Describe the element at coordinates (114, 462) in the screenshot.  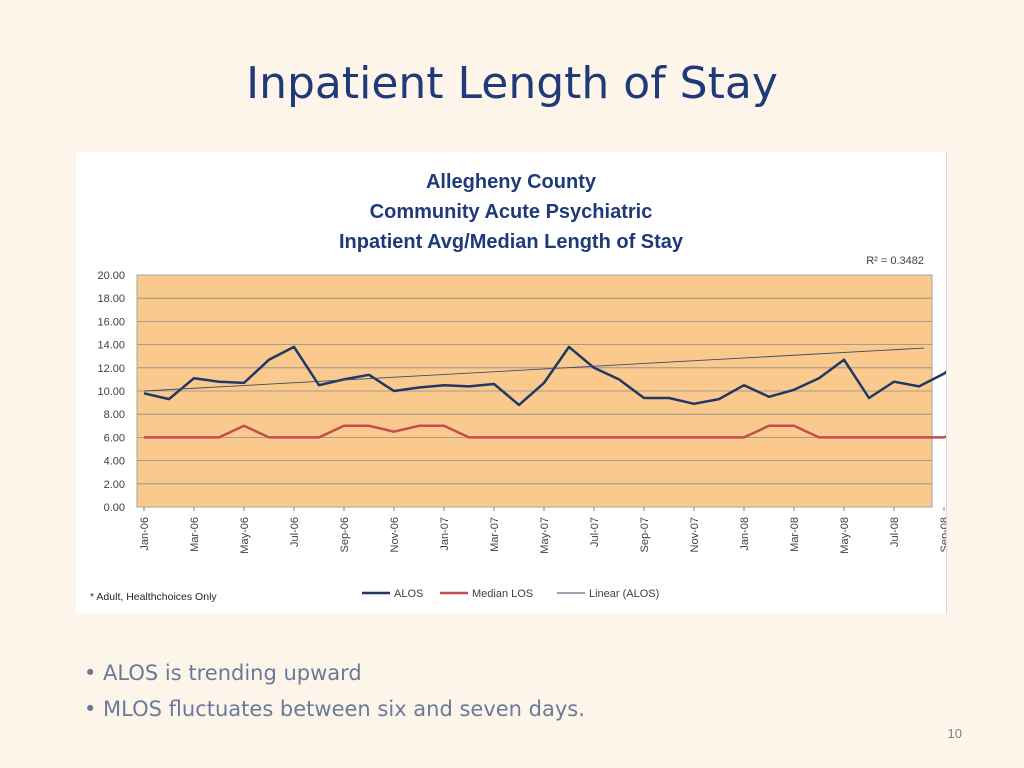
I see `y-tick-label: 4.00` at that location.